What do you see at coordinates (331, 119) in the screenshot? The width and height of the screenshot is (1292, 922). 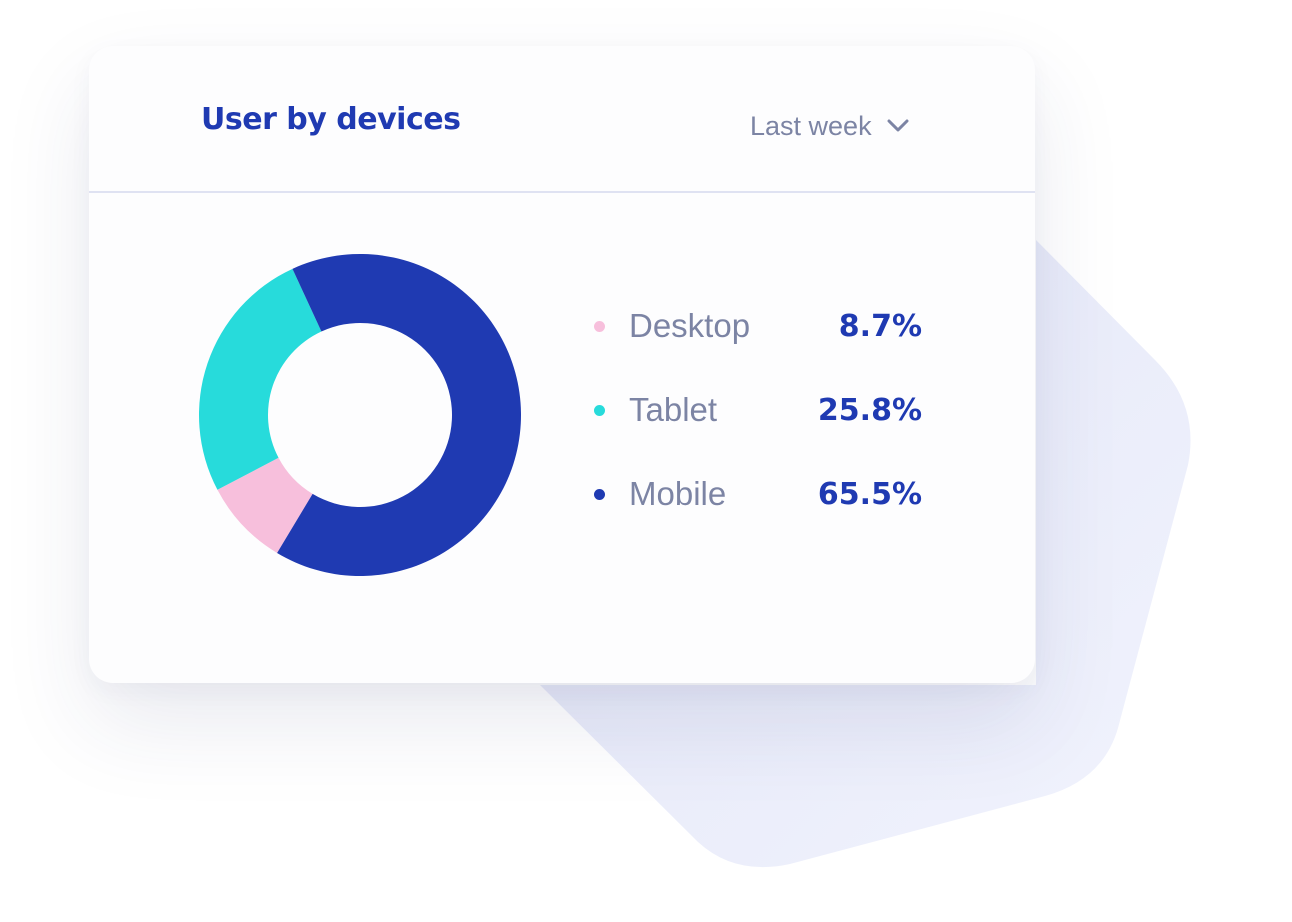 I see `card-title: User by devices` at bounding box center [331, 119].